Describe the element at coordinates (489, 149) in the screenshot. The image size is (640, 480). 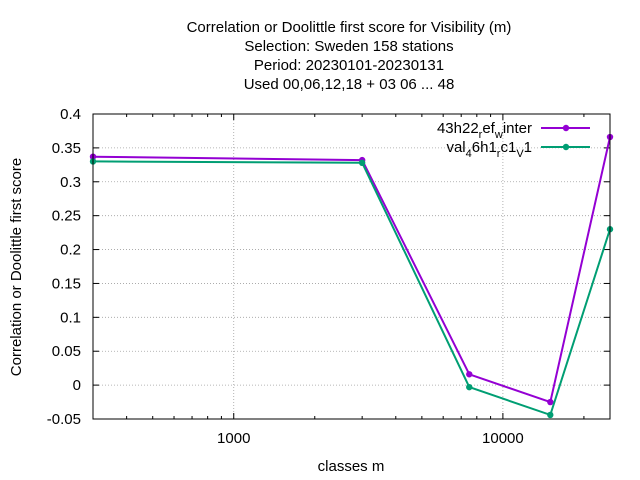
I see `legend-label-2: val46h1rc1V1` at that location.